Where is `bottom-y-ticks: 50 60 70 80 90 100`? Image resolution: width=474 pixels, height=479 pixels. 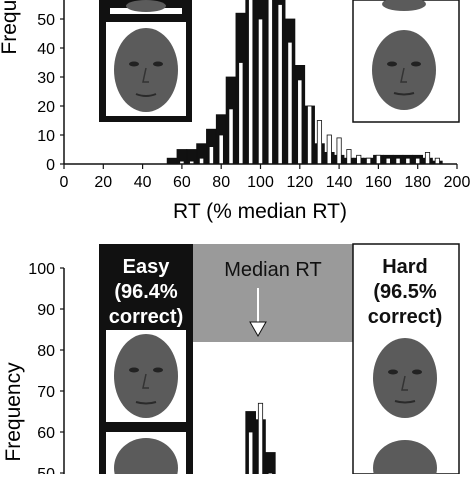
bottom-y-ticks: 50 60 70 80 90 100 is located at coordinates (46, 370).